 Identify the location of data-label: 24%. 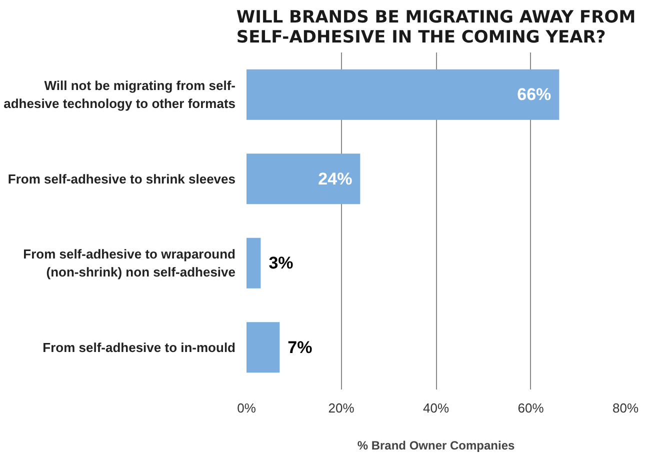
(335, 178).